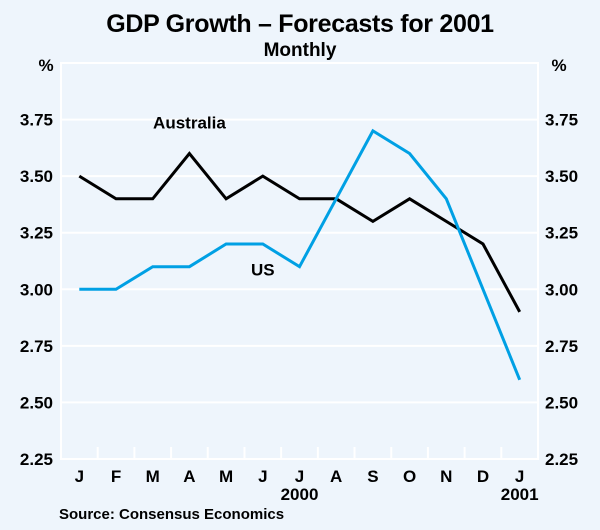 The image size is (600, 530). What do you see at coordinates (116, 476) in the screenshot?
I see `x-tick-label: F` at bounding box center [116, 476].